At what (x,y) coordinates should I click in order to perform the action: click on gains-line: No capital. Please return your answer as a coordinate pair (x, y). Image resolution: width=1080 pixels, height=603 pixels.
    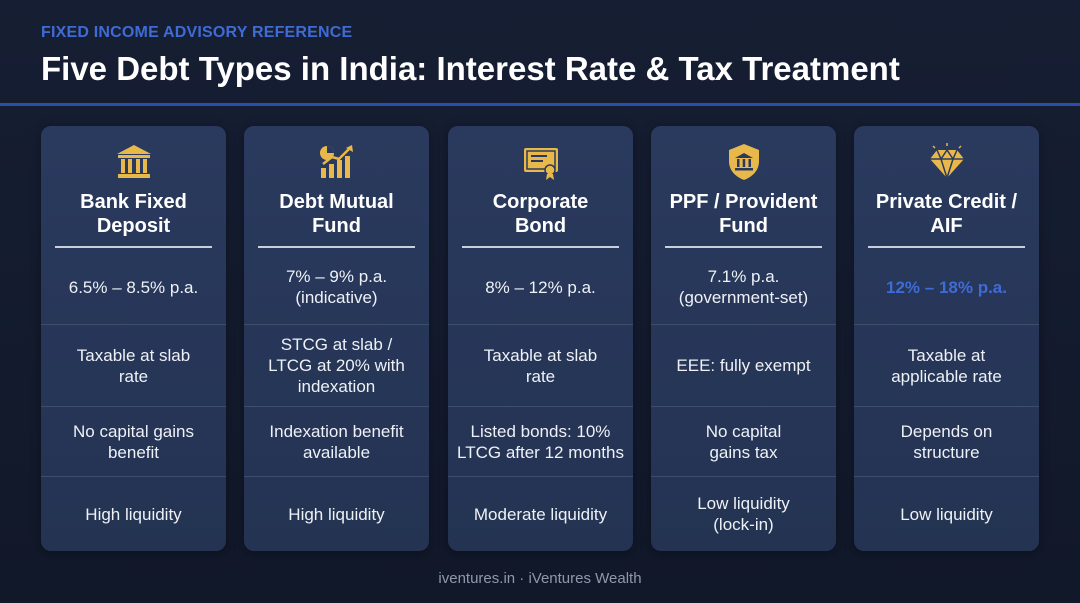
    Looking at the image, I should click on (743, 431).